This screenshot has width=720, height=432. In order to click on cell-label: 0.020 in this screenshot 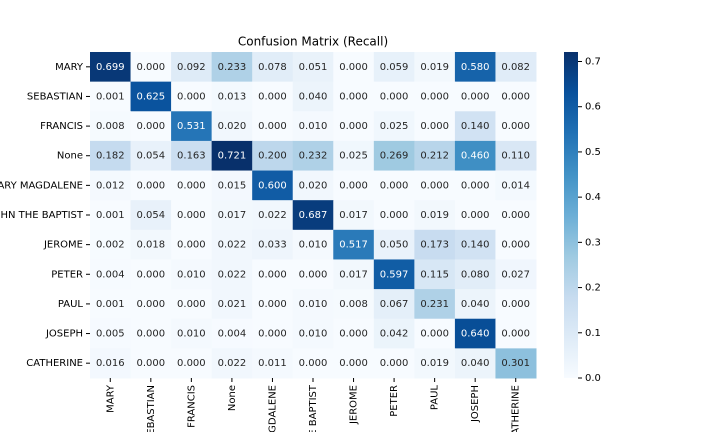, I will do `click(313, 185)`.